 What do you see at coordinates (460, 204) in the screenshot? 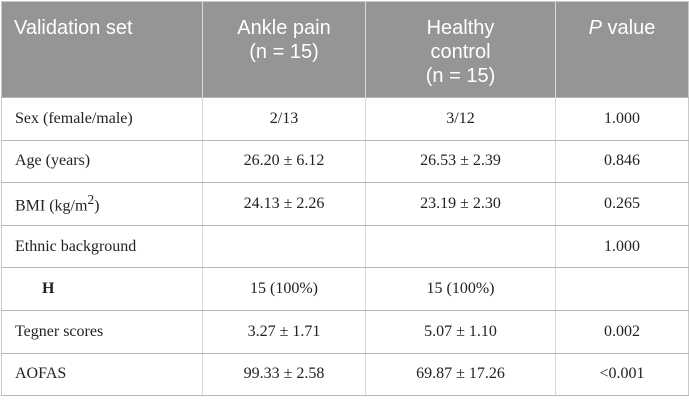
I see `healthy-control-cell: 23.19 ± 2.30` at bounding box center [460, 204].